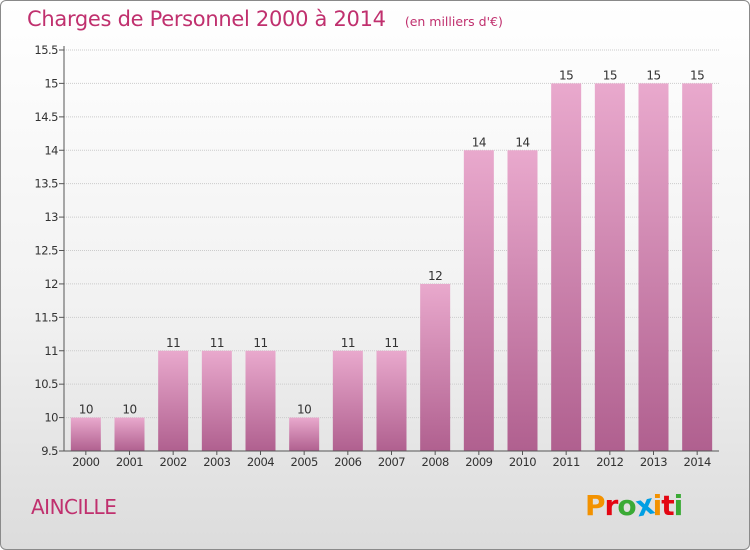 The image size is (750, 550). Describe the element at coordinates (611, 505) in the screenshot. I see `logo-letter: r` at that location.